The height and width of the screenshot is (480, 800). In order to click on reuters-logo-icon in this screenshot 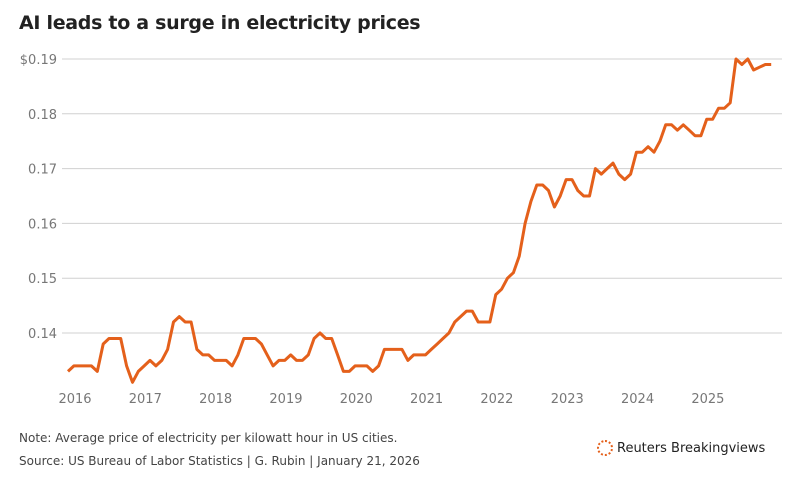, I will do `click(605, 448)`.